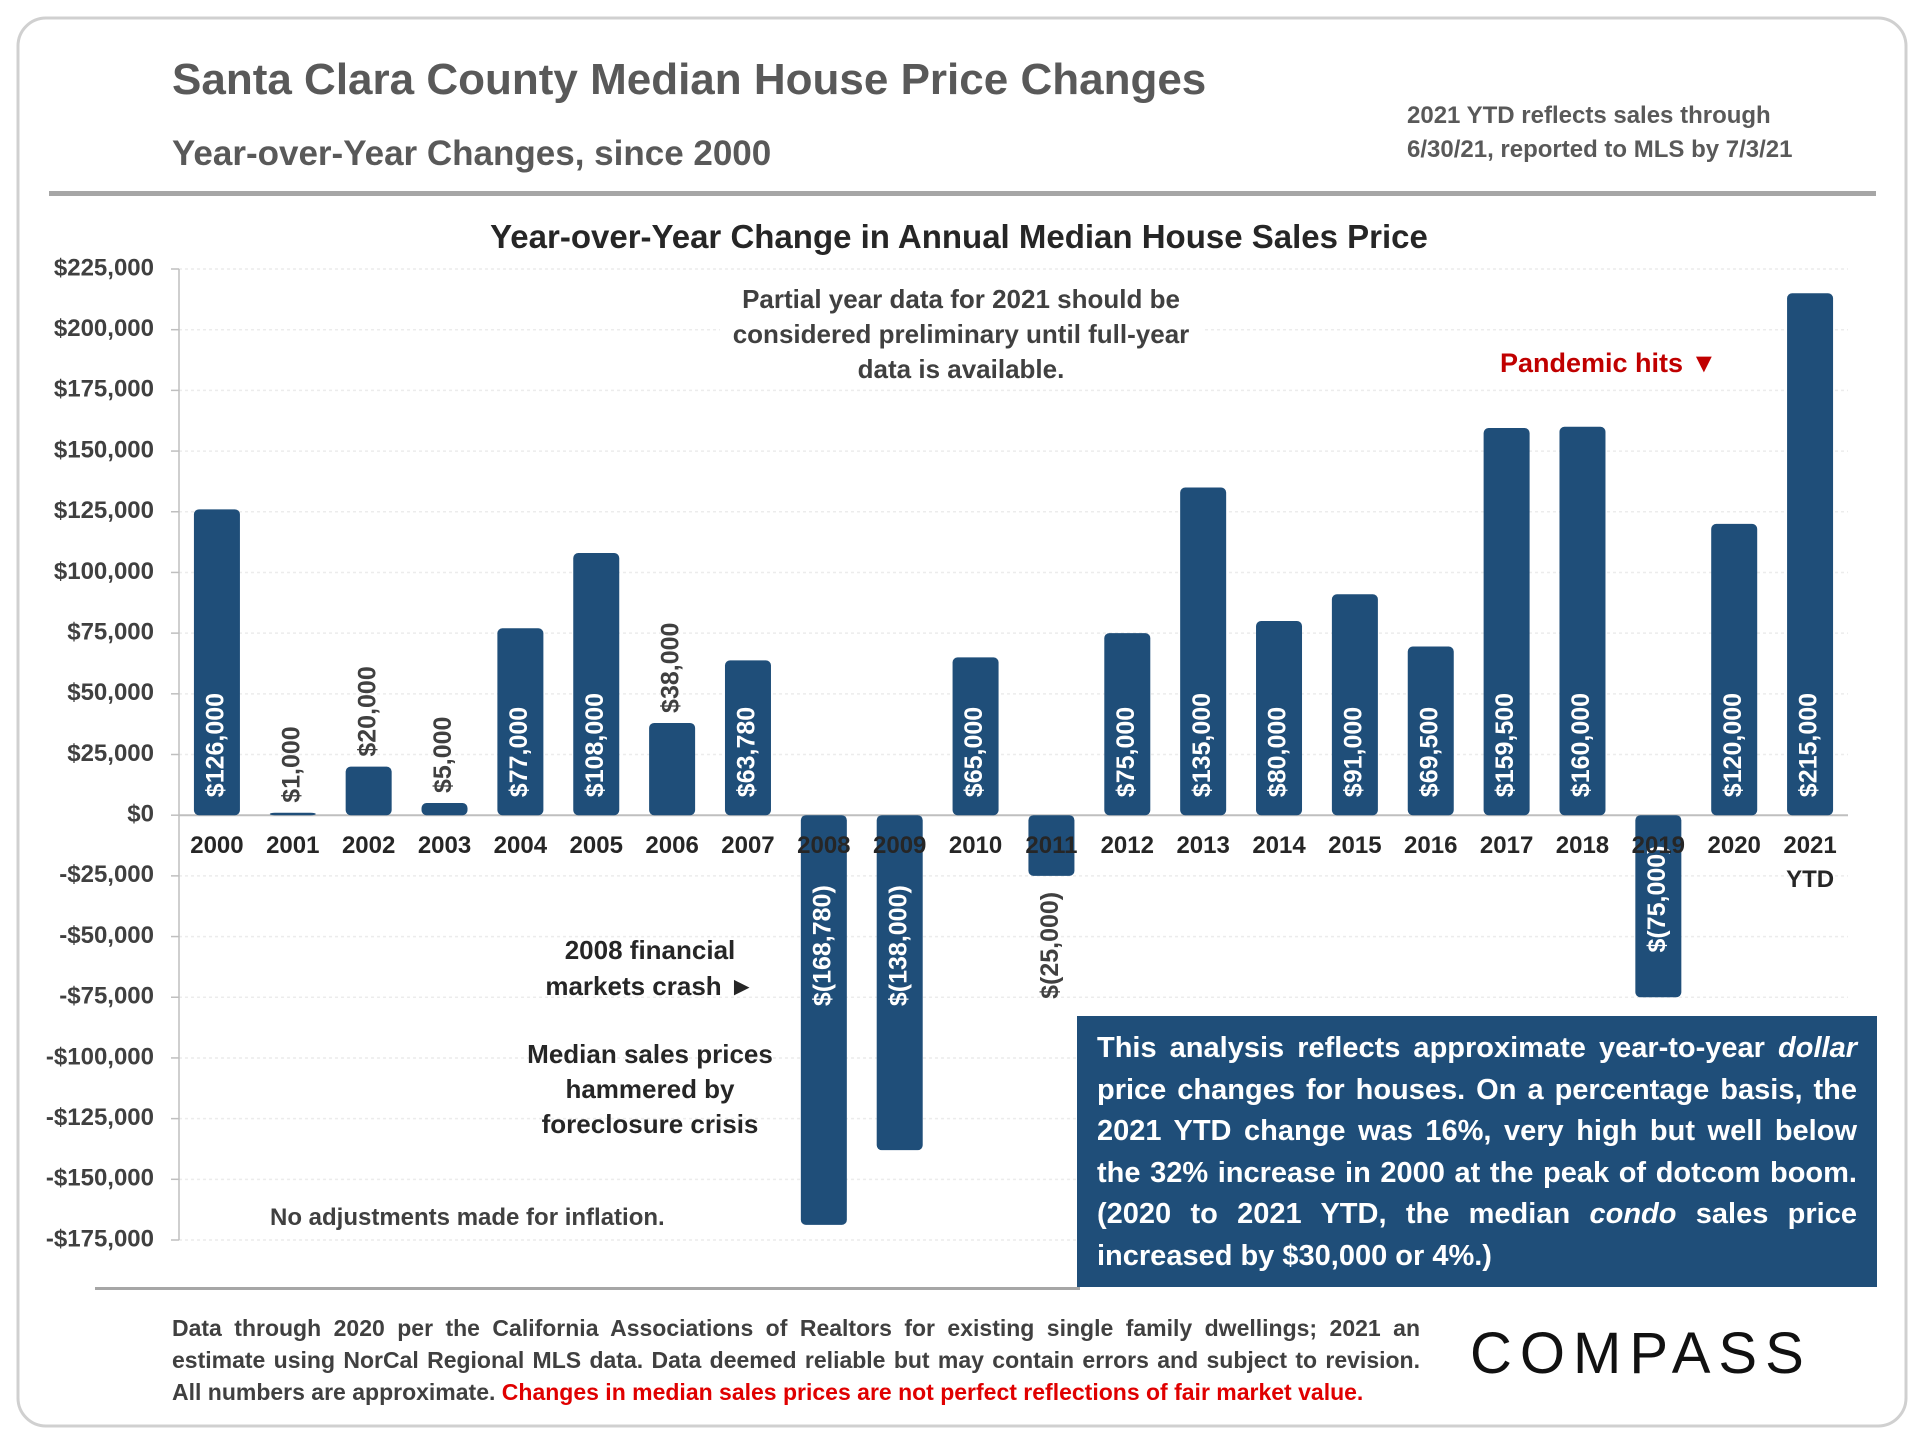 Image resolution: width=1920 pixels, height=1440 pixels. What do you see at coordinates (106, 996) in the screenshot?
I see `y-tick-label: -$75,000` at bounding box center [106, 996].